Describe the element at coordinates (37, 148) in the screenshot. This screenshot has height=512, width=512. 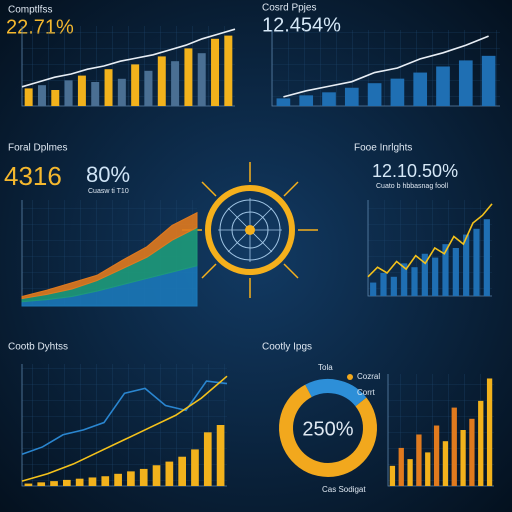
I see `panel-title: Foral Dplmes` at that location.